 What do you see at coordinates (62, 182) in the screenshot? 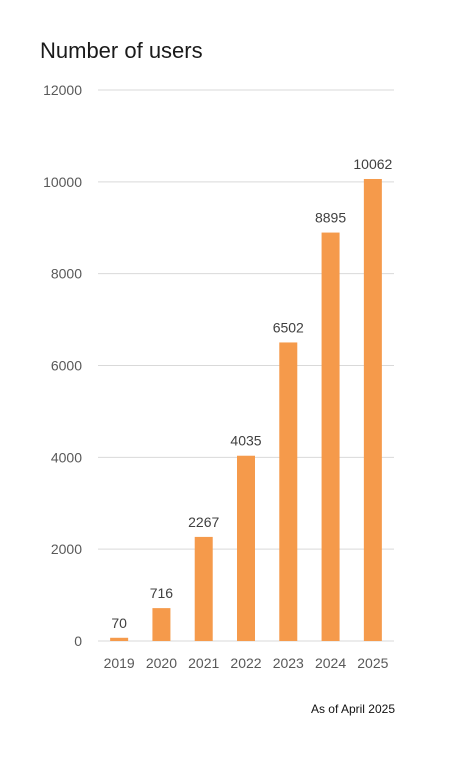
I see `y-tick-label: 10000` at bounding box center [62, 182].